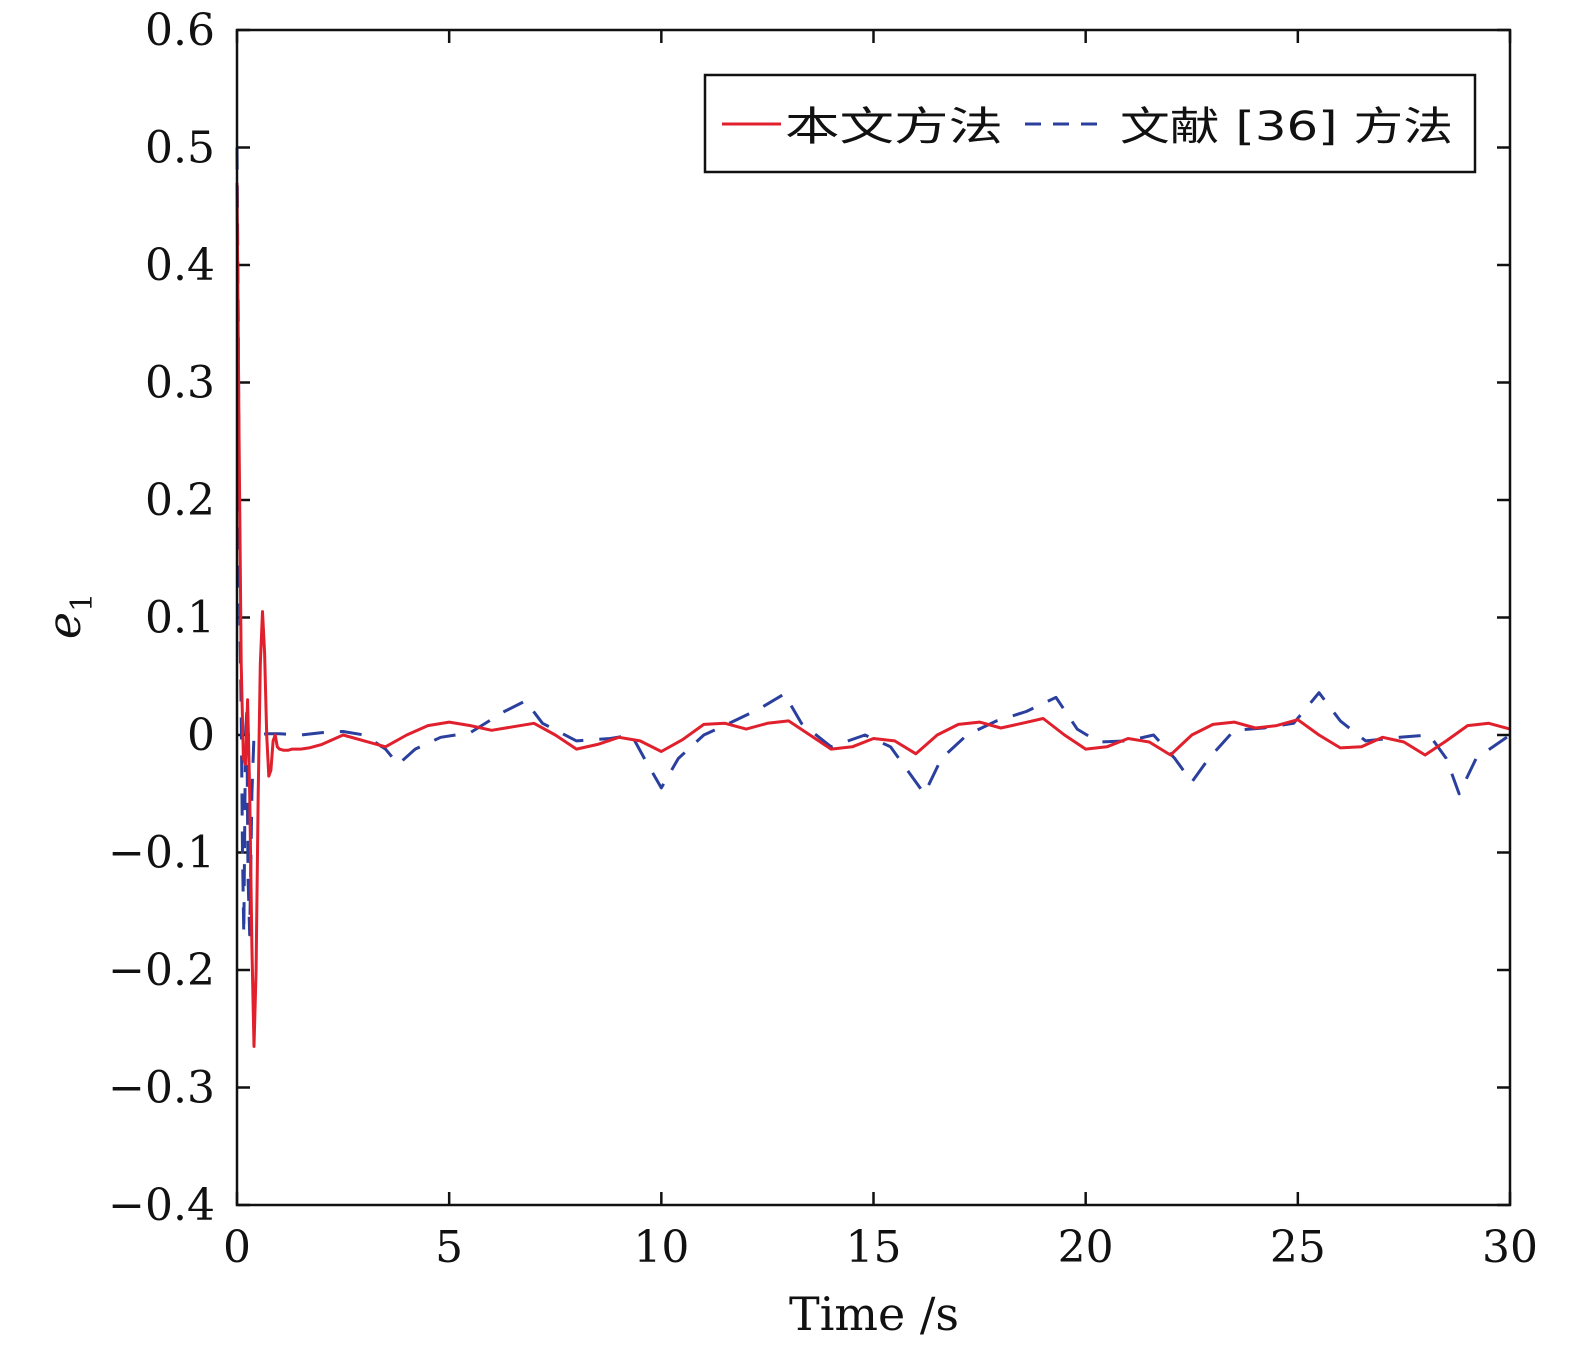 This screenshot has height=1351, width=1575. What do you see at coordinates (180, 265) in the screenshot?
I see `y-tick-label: 0.4` at bounding box center [180, 265].